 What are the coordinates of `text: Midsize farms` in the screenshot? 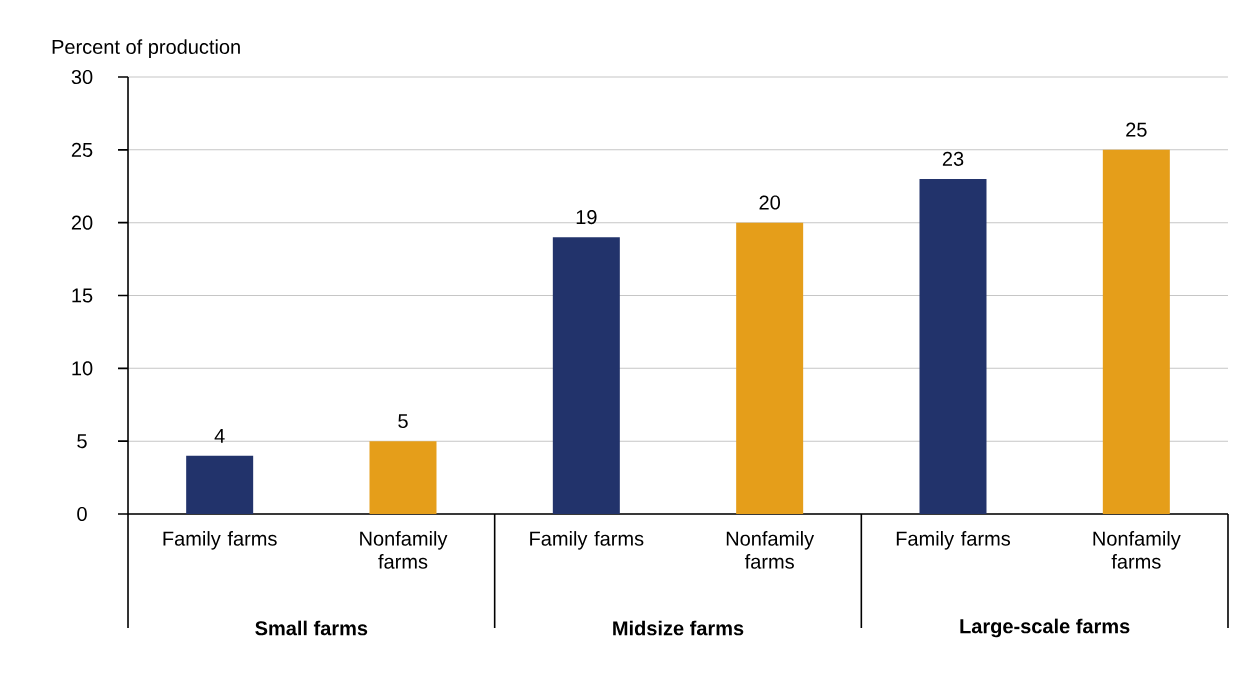 It's located at (678, 628).